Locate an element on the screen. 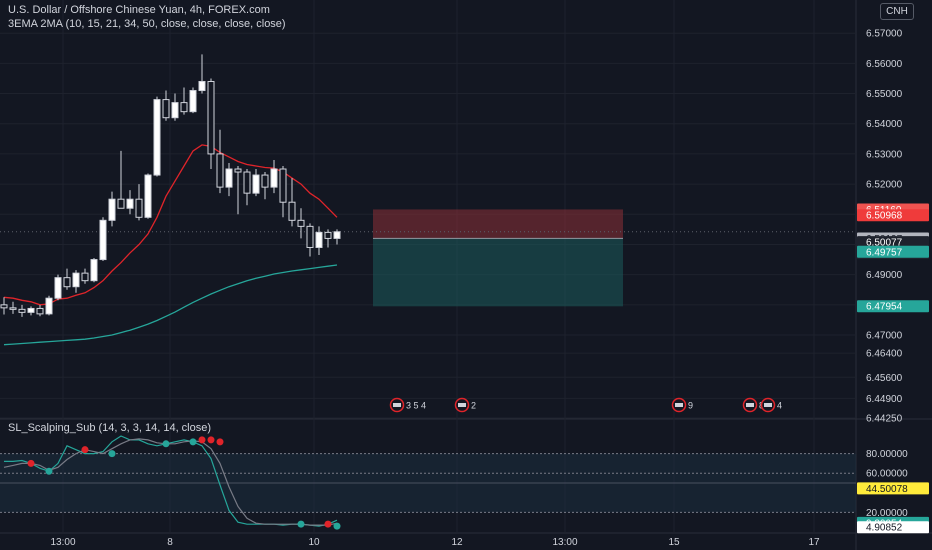 The width and height of the screenshot is (932, 550). price-label-text: 6.49757 is located at coordinates (884, 252).